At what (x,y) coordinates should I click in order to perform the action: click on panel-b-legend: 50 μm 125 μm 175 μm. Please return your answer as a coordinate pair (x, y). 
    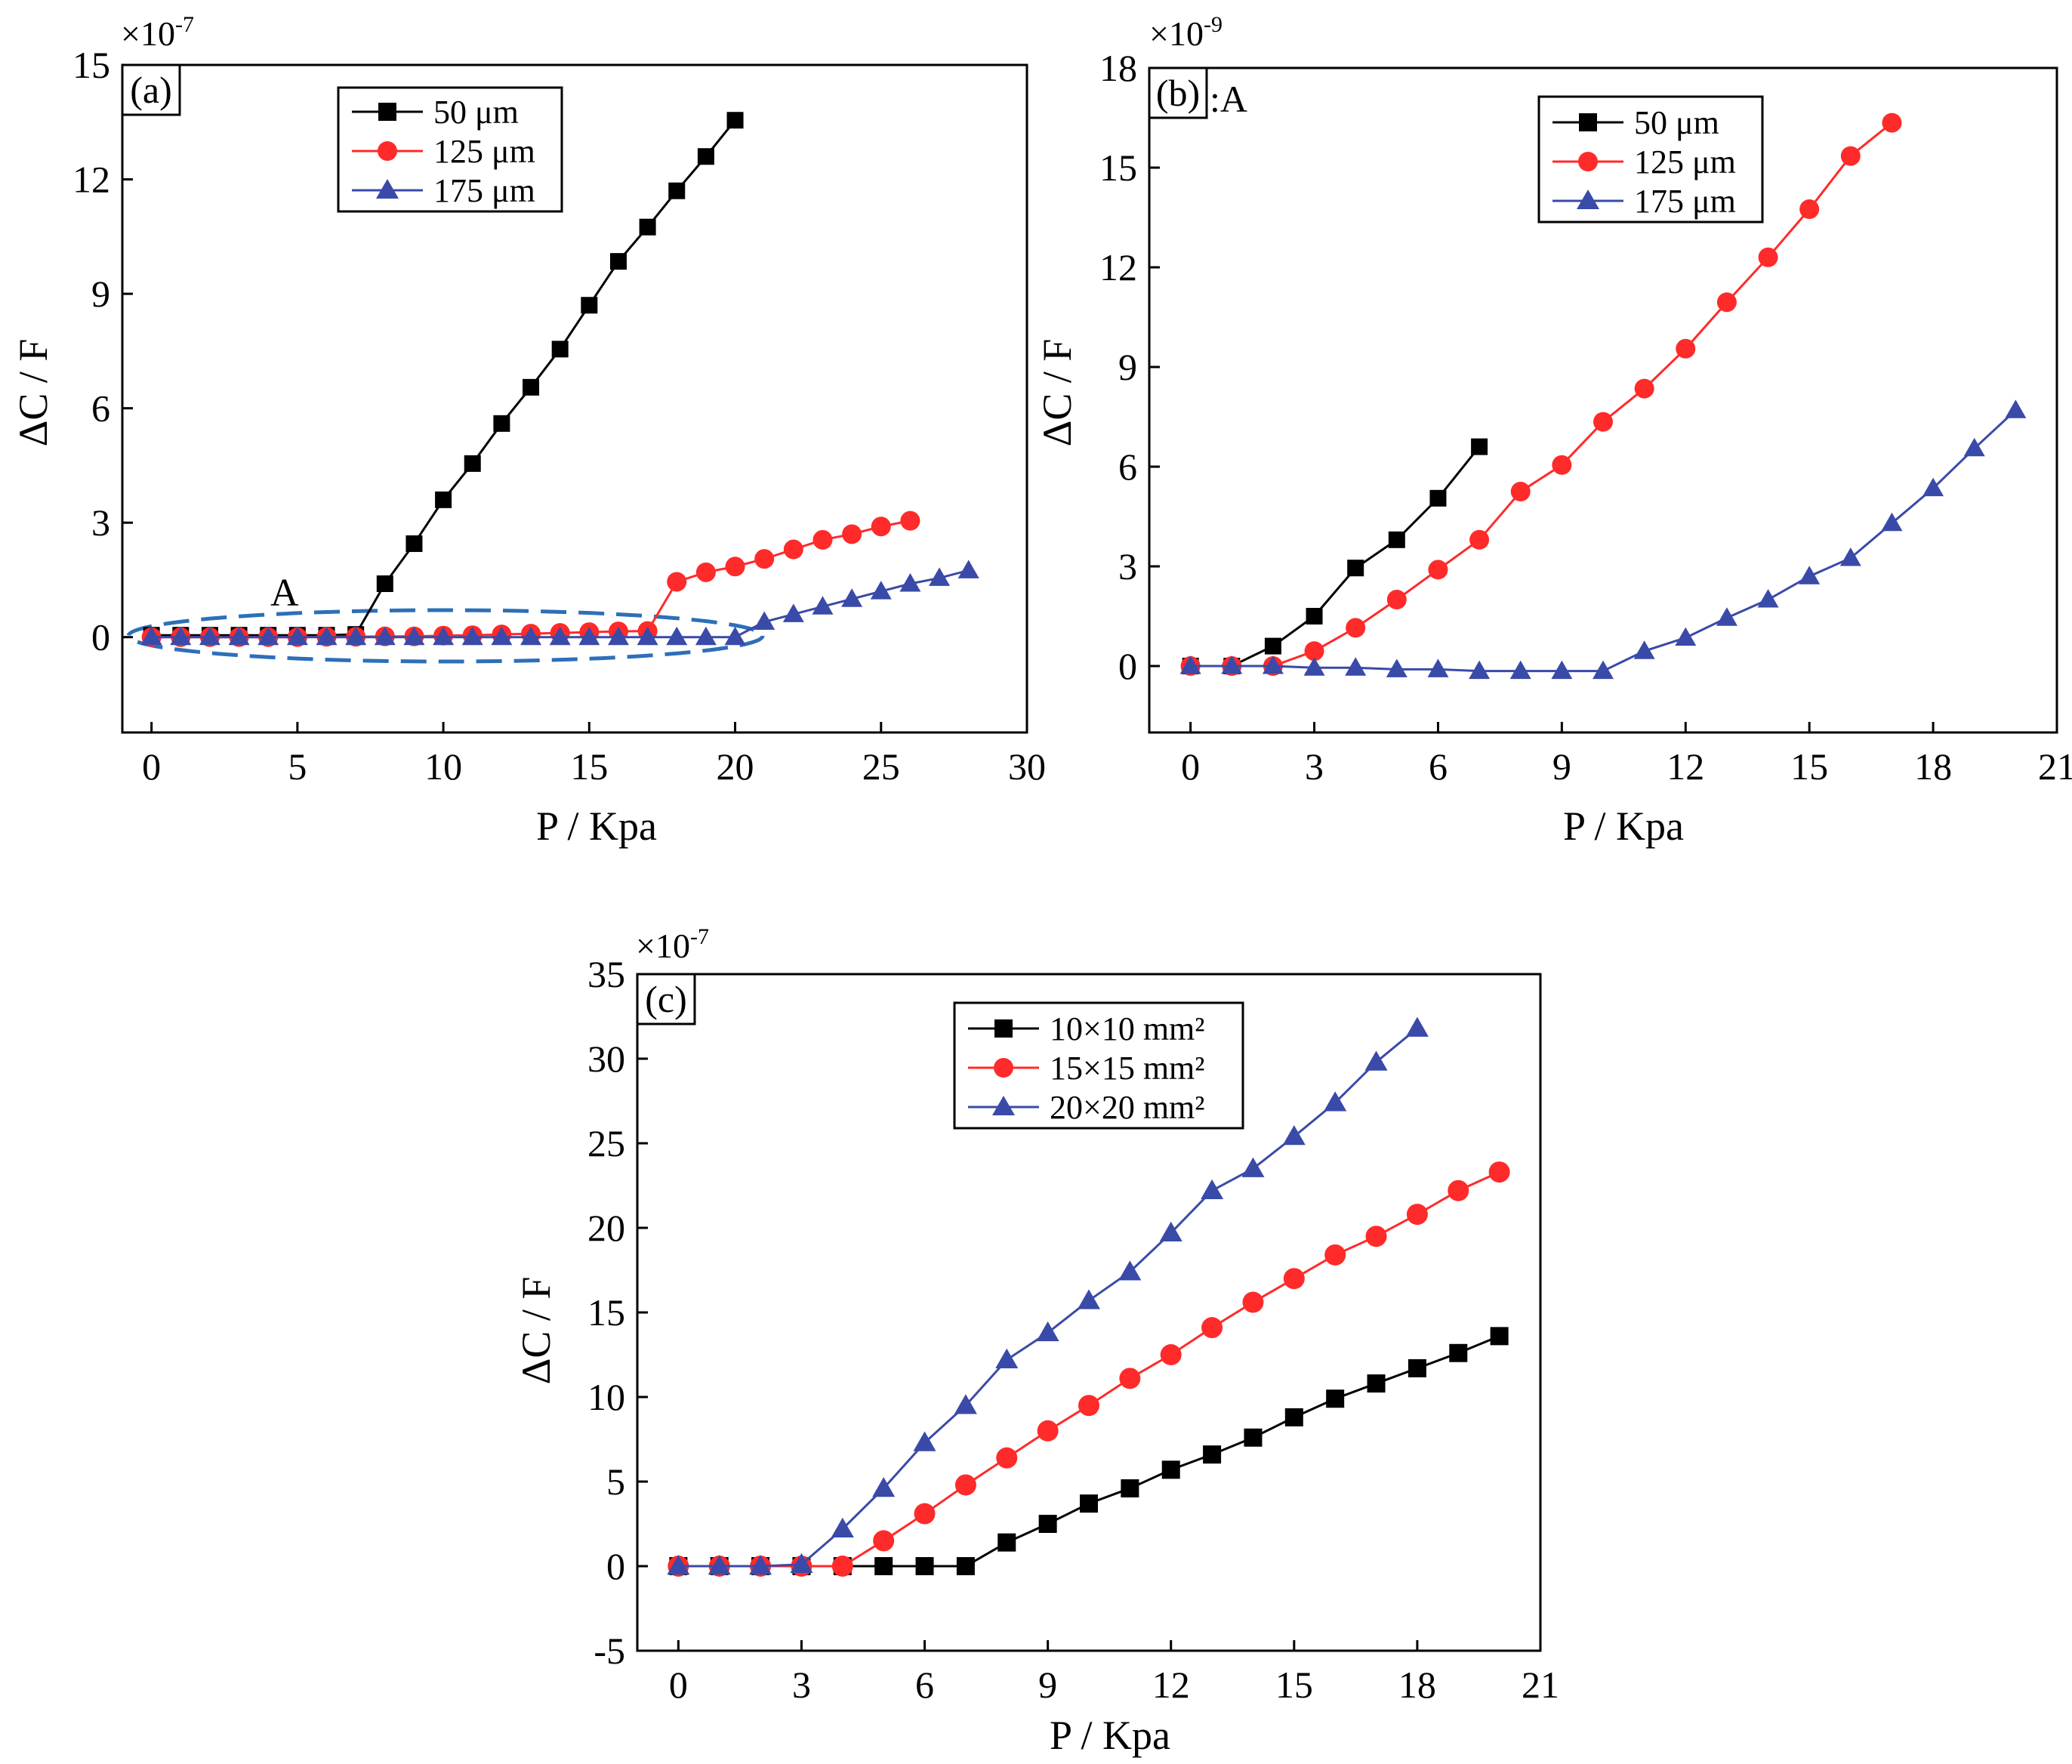
    Looking at the image, I should click on (1650, 159).